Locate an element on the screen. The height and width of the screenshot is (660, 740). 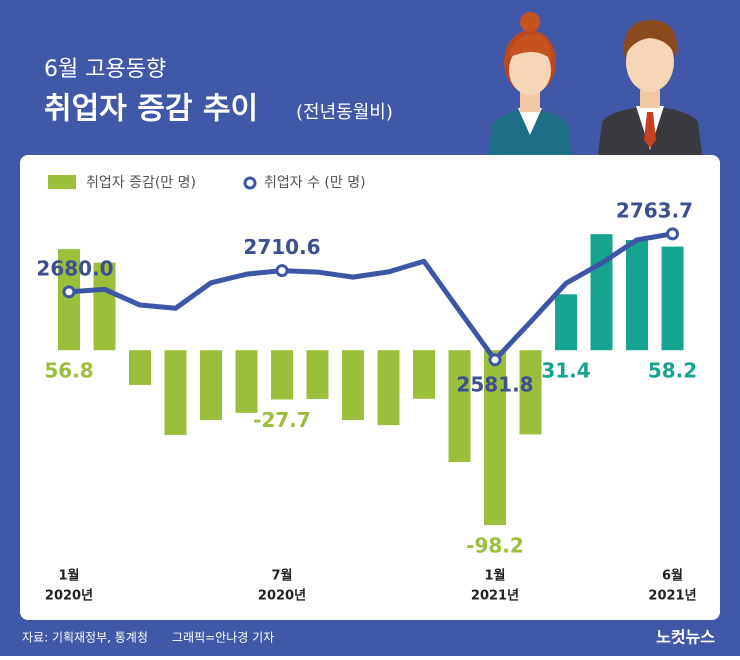
legend-label: 취업자 증감(만 명) is located at coordinates (141, 183).